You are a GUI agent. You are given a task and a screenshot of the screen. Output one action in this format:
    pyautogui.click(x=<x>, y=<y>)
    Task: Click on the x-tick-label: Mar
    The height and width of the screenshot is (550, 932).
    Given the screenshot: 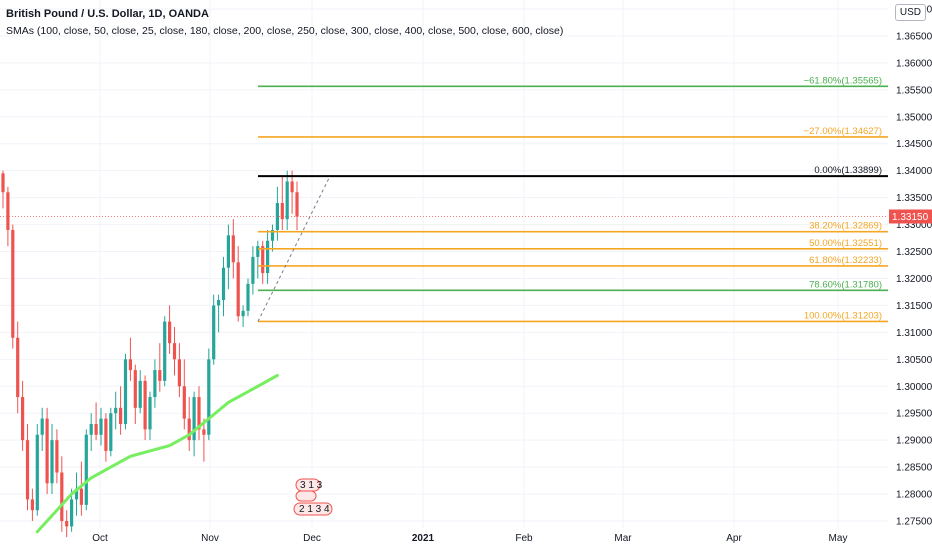 What is the action you would take?
    pyautogui.click(x=623, y=538)
    